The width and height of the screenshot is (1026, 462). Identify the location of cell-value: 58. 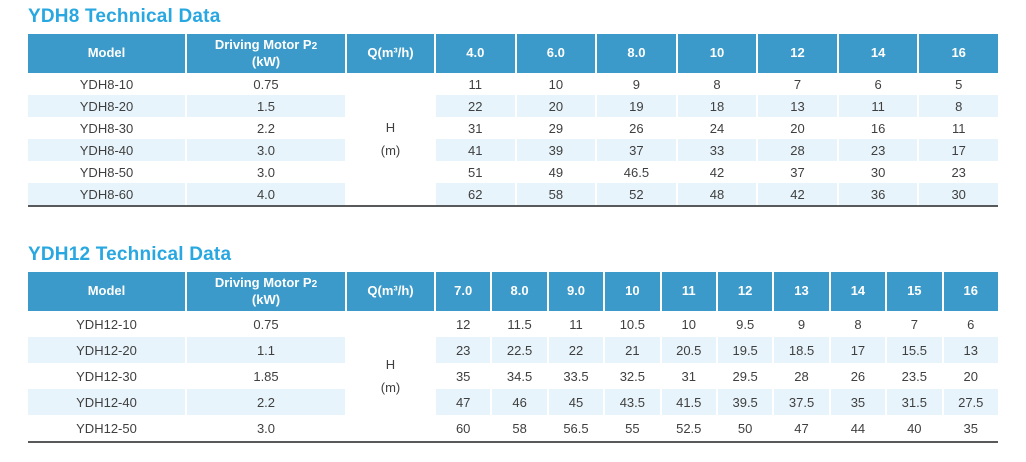
(555, 194).